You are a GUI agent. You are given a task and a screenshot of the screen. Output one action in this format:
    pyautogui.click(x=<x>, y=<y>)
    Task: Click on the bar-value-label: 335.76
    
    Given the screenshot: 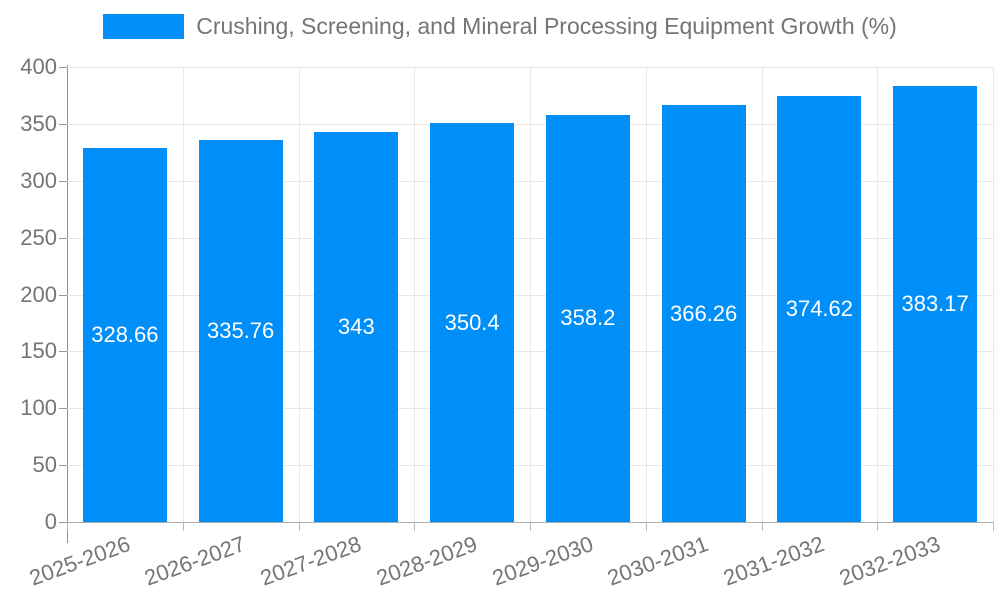 What is the action you would take?
    pyautogui.click(x=240, y=331)
    